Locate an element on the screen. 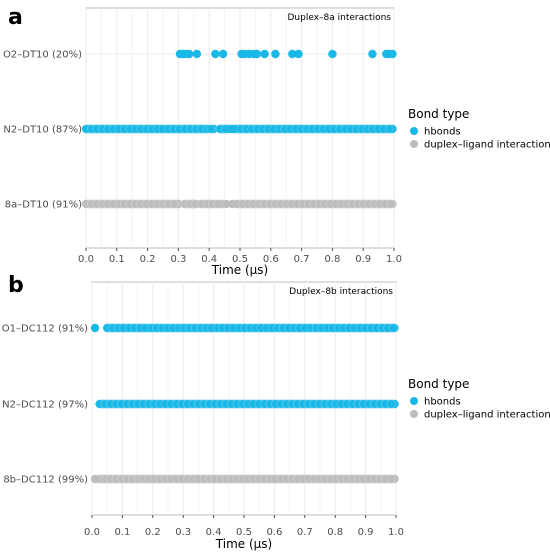 Image resolution: width=550 pixels, height=553 pixels. row-label: 8b–DC112 (99%) is located at coordinates (45, 480).